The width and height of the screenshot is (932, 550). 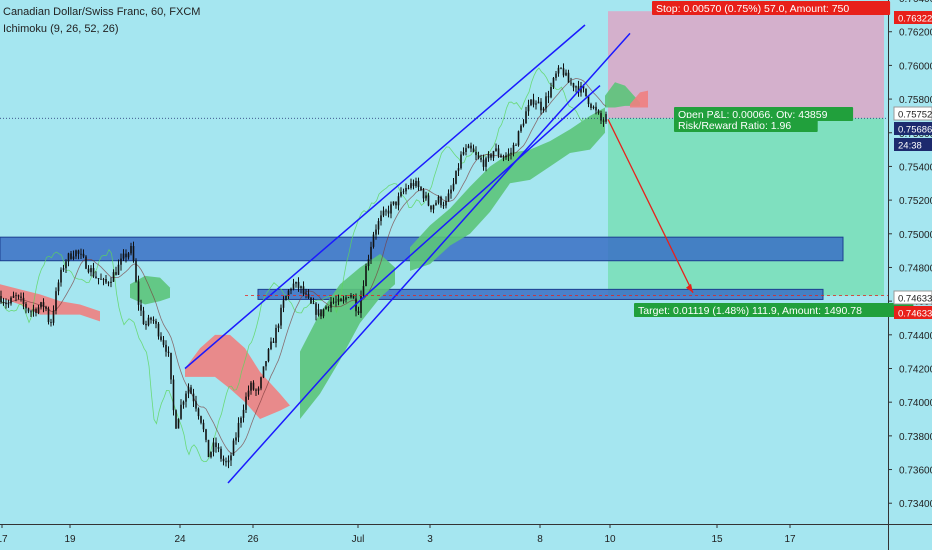 I want to click on y-tick-label: 0.74000, so click(x=915, y=403).